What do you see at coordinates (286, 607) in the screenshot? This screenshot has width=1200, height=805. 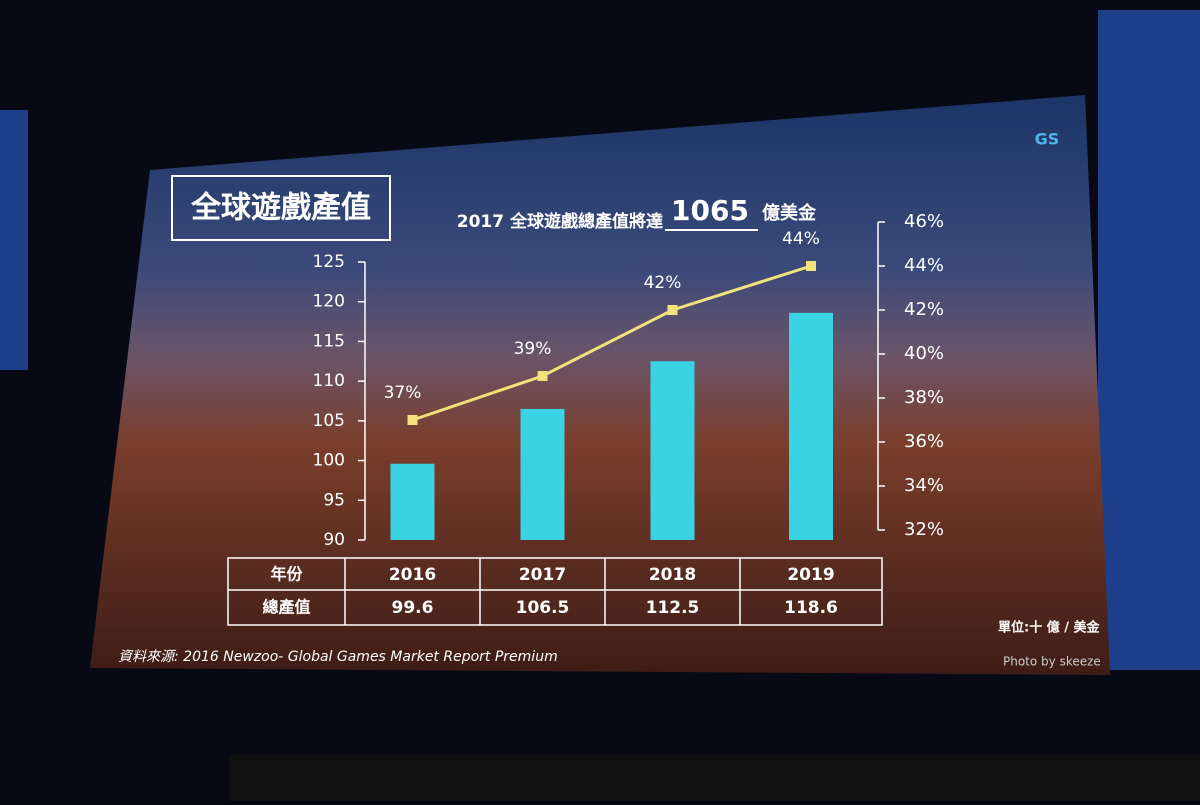 I see `row-header: 總產值` at bounding box center [286, 607].